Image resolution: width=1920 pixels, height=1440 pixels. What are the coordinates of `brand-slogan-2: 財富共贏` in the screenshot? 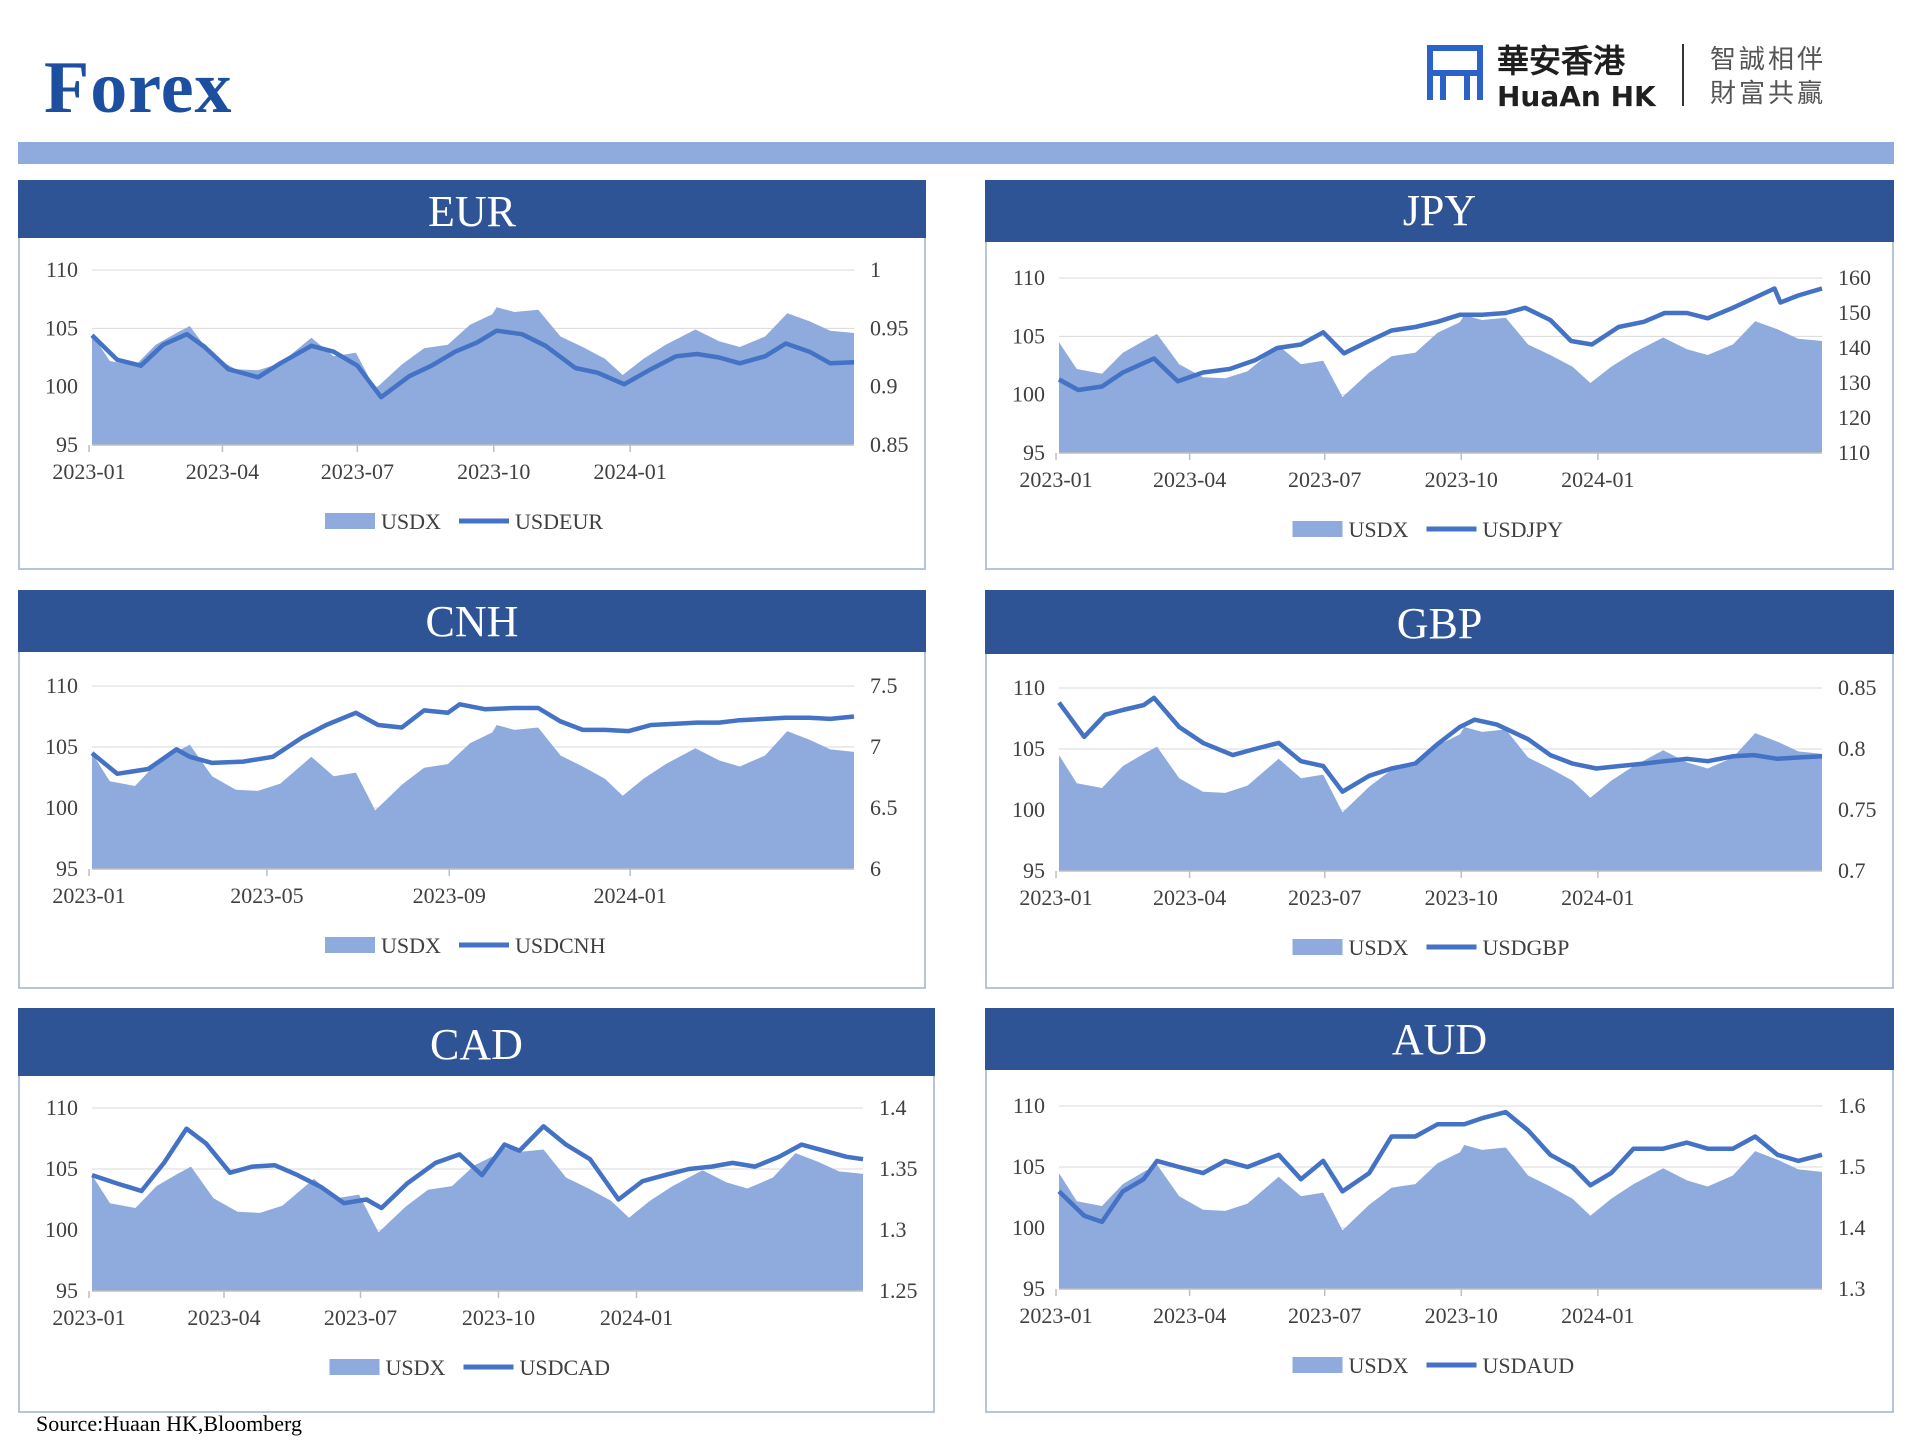 It's located at (1768, 94).